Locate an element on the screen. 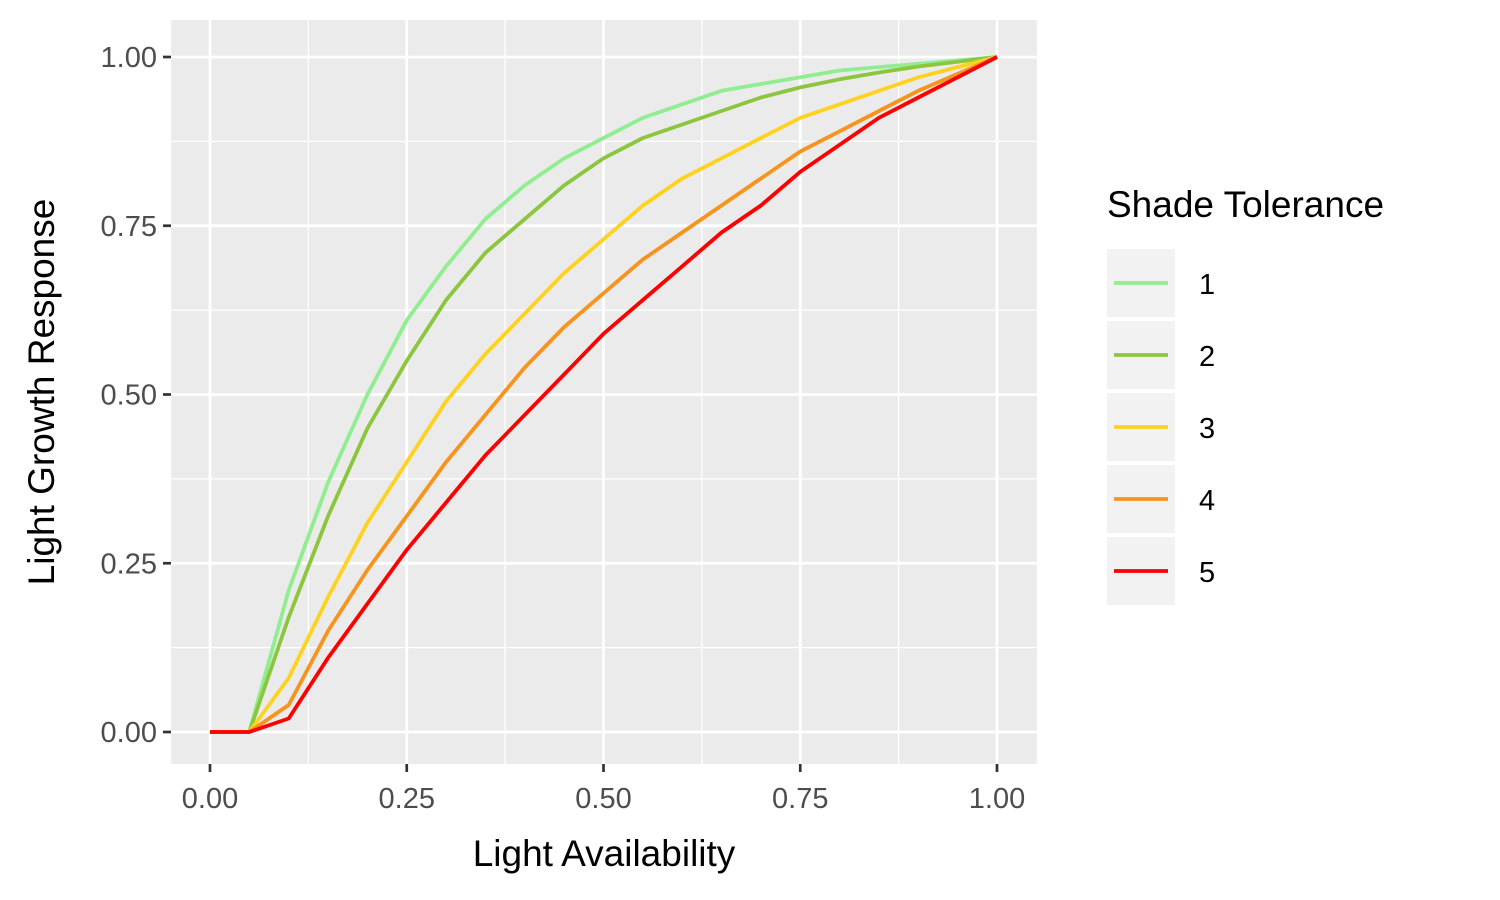 This screenshot has height=900, width=1500. legend-title: Shade Tolerance is located at coordinates (1245, 204).